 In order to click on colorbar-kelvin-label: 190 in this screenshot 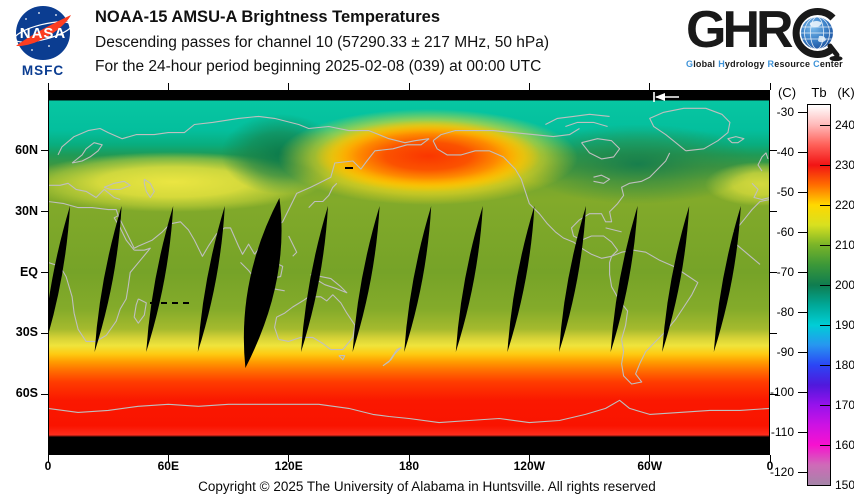, I will do `click(844, 325)`.